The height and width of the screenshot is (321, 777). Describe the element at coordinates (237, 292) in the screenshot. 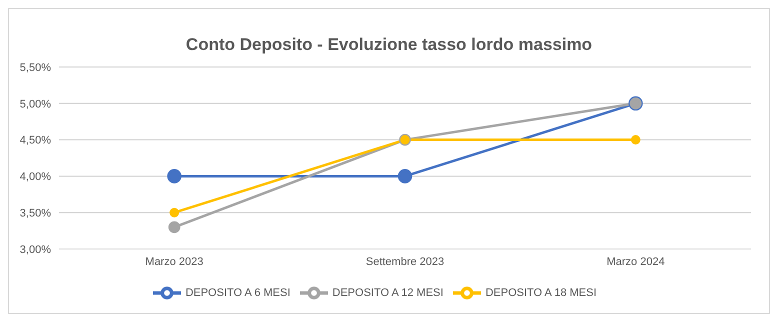

I see `legend-label: DEPOSITO A 6 MESI` at that location.